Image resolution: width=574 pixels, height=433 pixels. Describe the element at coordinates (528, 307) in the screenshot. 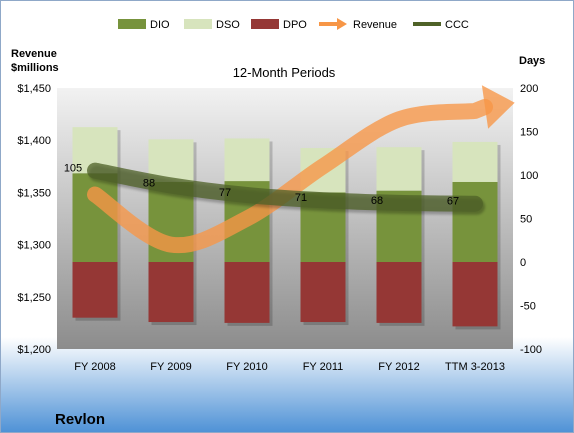

I see `right-tick-label: -50` at that location.